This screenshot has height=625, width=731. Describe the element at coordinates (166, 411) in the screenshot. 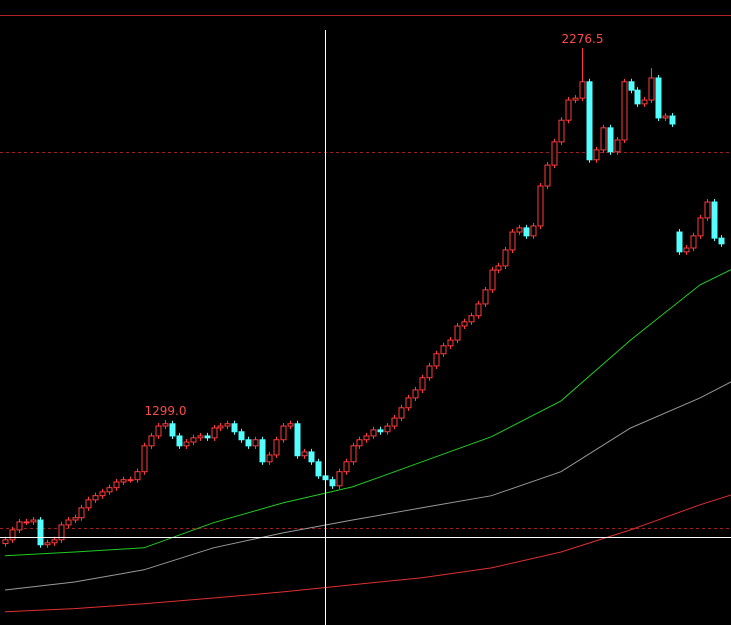

I see `high-annotation: 1299.0` at that location.